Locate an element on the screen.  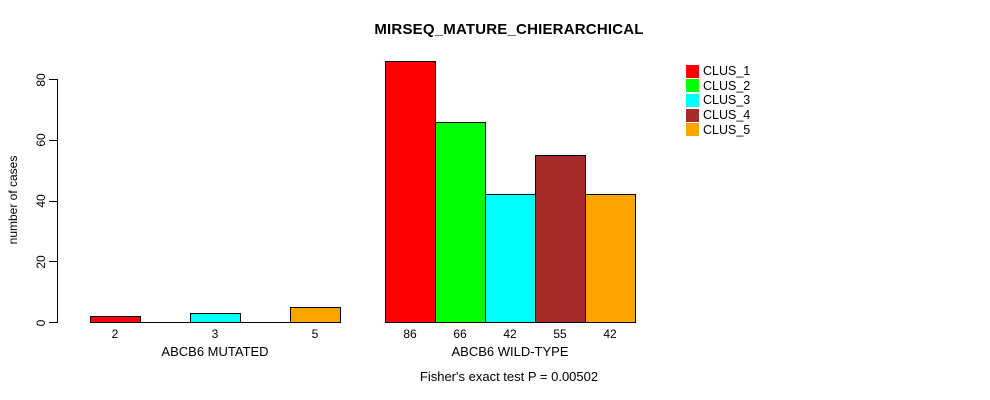
bar-value-label: 66 is located at coordinates (460, 334).